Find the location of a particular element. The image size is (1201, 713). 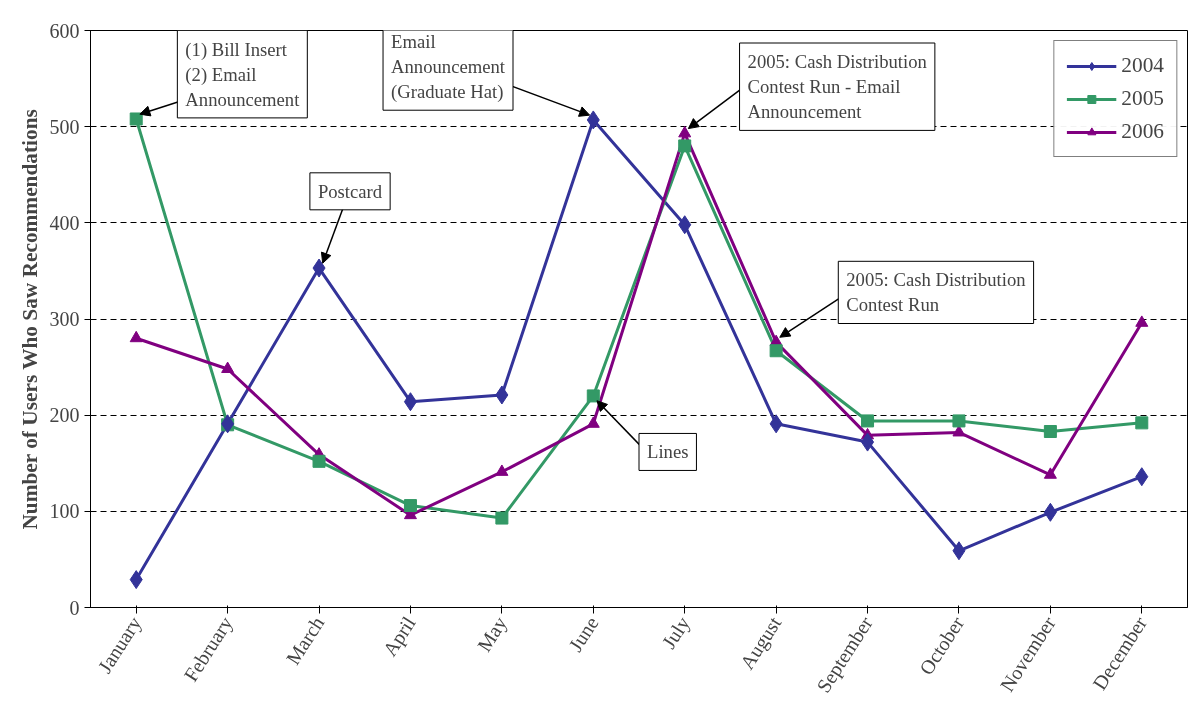

legend-label: 2004 is located at coordinates (1142, 65).